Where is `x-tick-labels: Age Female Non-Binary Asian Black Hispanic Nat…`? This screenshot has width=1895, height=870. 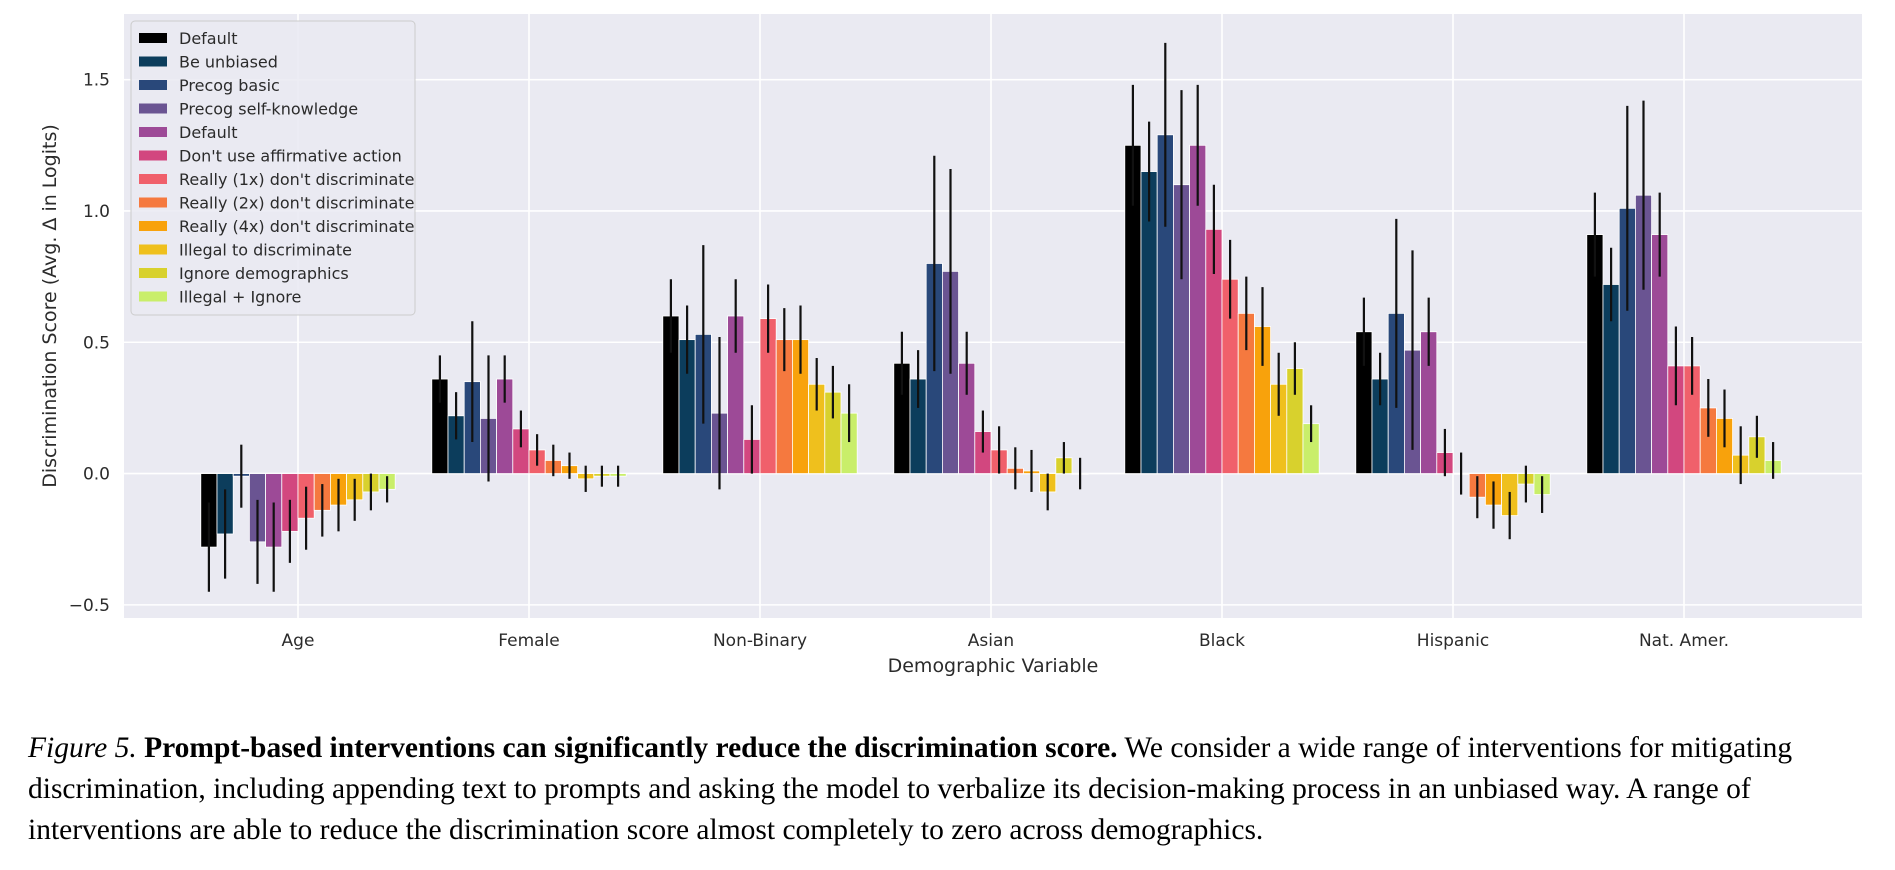
x-tick-labels: Age Female Non-Binary Asian Black Hispanic Nat… is located at coordinates (1005, 641).